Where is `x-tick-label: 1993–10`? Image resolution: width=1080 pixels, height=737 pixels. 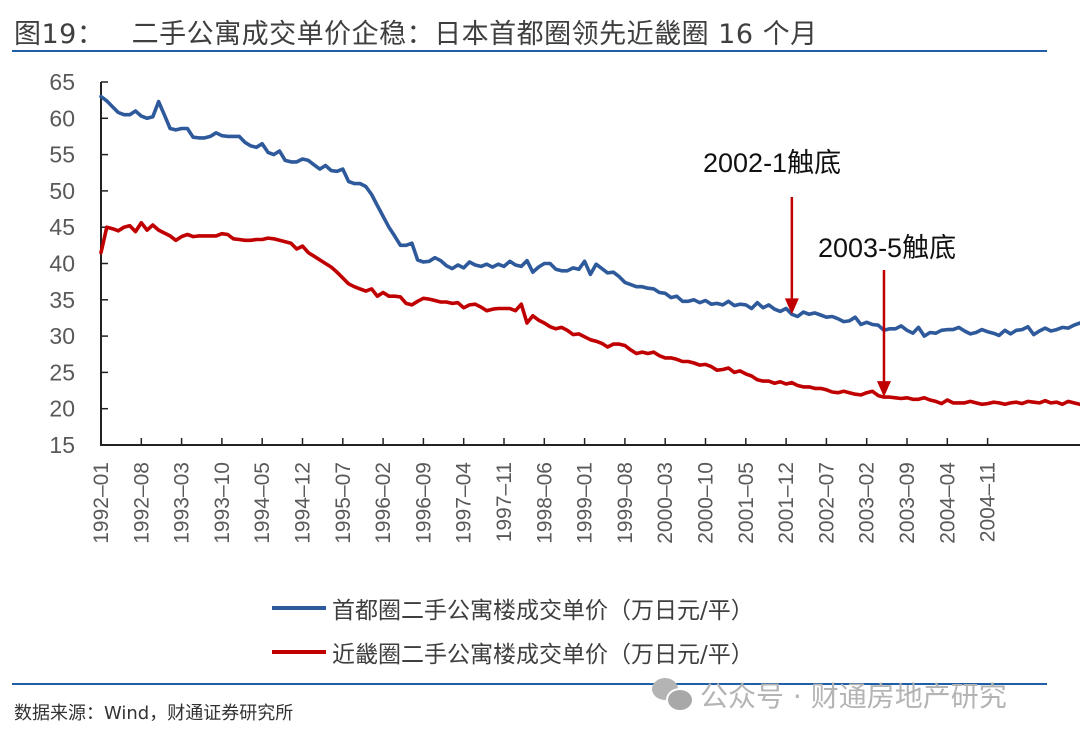
x-tick-label: 1993–10 is located at coordinates (222, 503).